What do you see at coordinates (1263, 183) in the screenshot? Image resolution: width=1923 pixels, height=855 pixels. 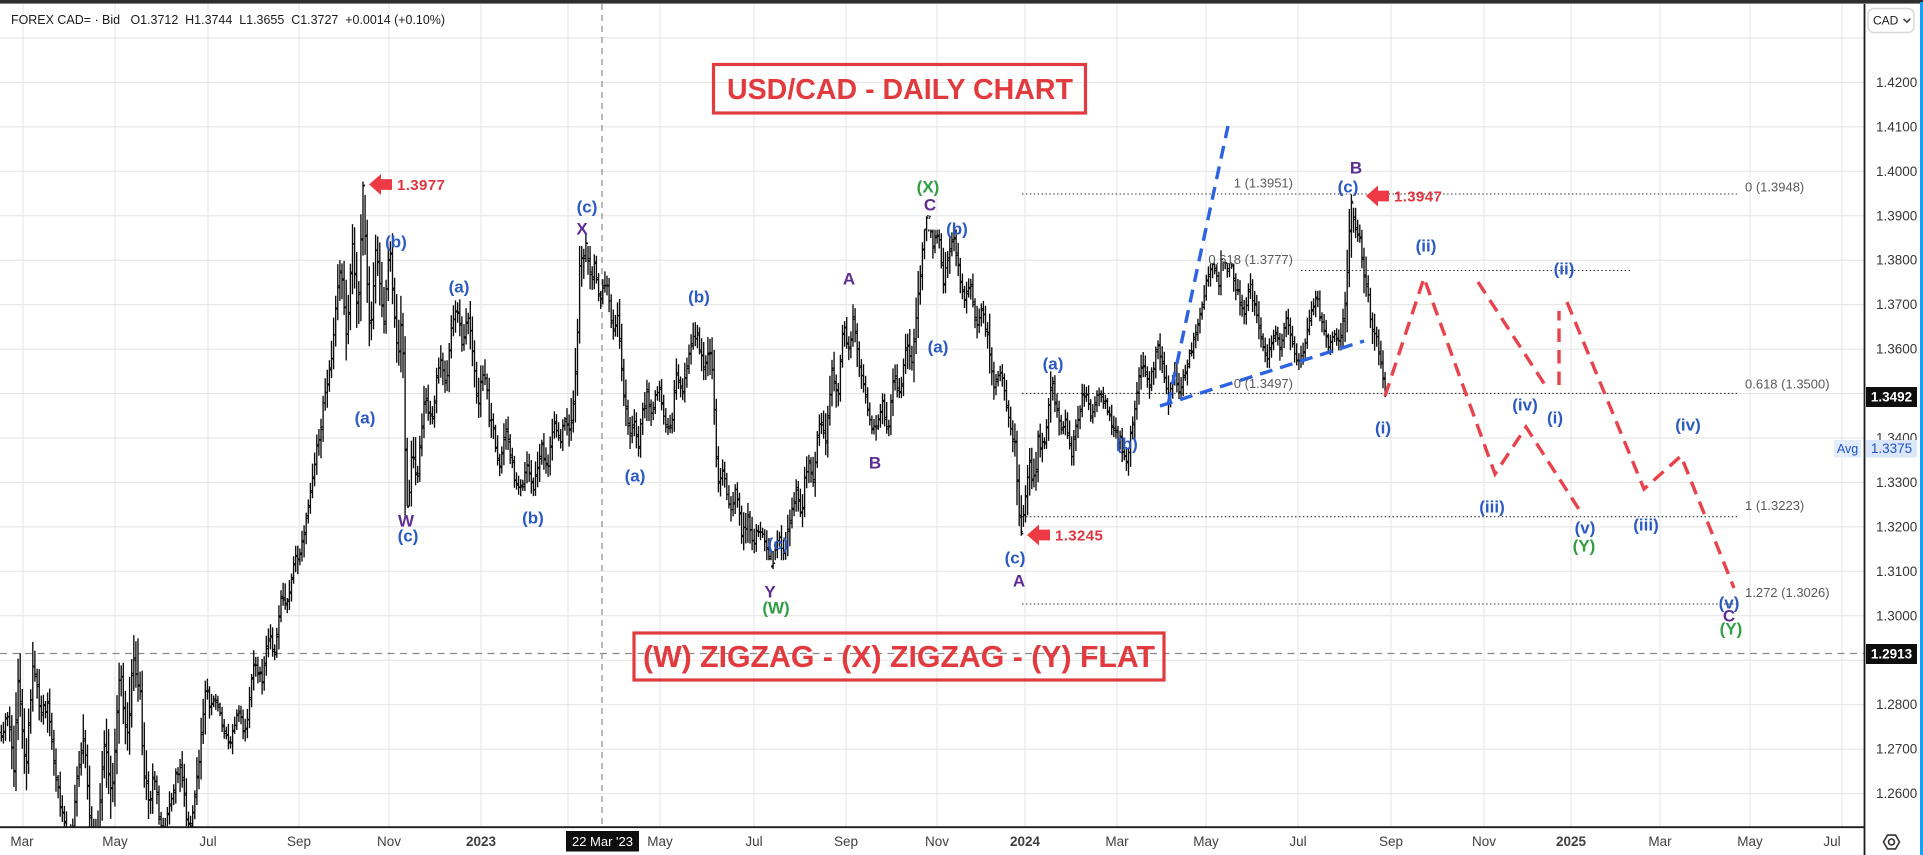 I see `svg-text: 1 (1.3951)` at bounding box center [1263, 183].